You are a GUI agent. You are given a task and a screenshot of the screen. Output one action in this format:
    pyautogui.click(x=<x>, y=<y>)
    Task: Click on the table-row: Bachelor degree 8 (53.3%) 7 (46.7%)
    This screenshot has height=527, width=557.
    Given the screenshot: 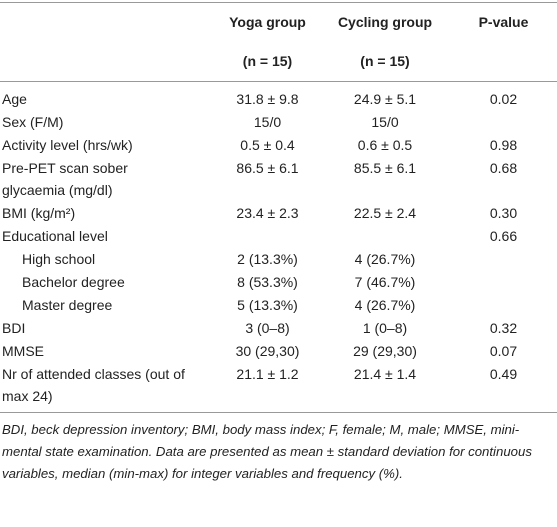 What is the action you would take?
    pyautogui.click(x=278, y=282)
    